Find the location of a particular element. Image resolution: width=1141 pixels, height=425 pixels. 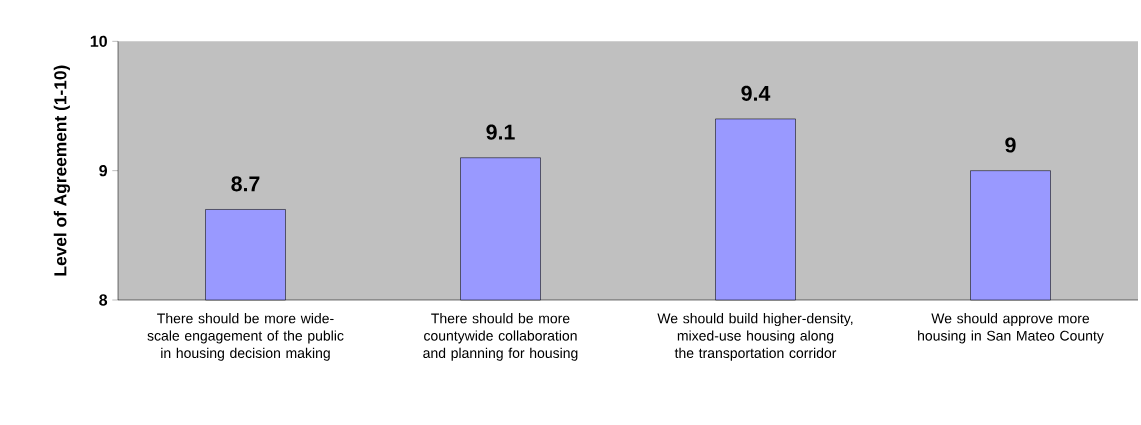

x-tick-label: We should build higher-density, mixed-use housing along the transportation corridor is located at coordinates (755, 337).